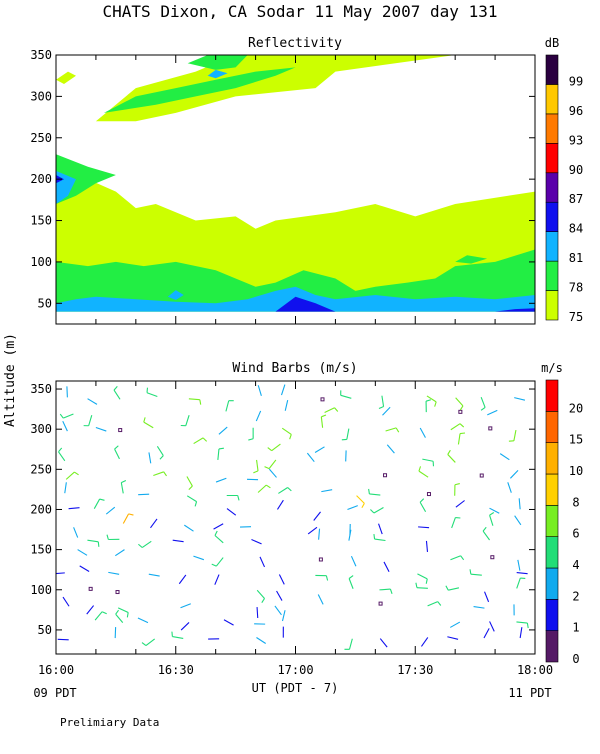  What do you see at coordinates (529, 693) in the screenshot?
I see `right-date-label: 11 PDT` at bounding box center [529, 693].